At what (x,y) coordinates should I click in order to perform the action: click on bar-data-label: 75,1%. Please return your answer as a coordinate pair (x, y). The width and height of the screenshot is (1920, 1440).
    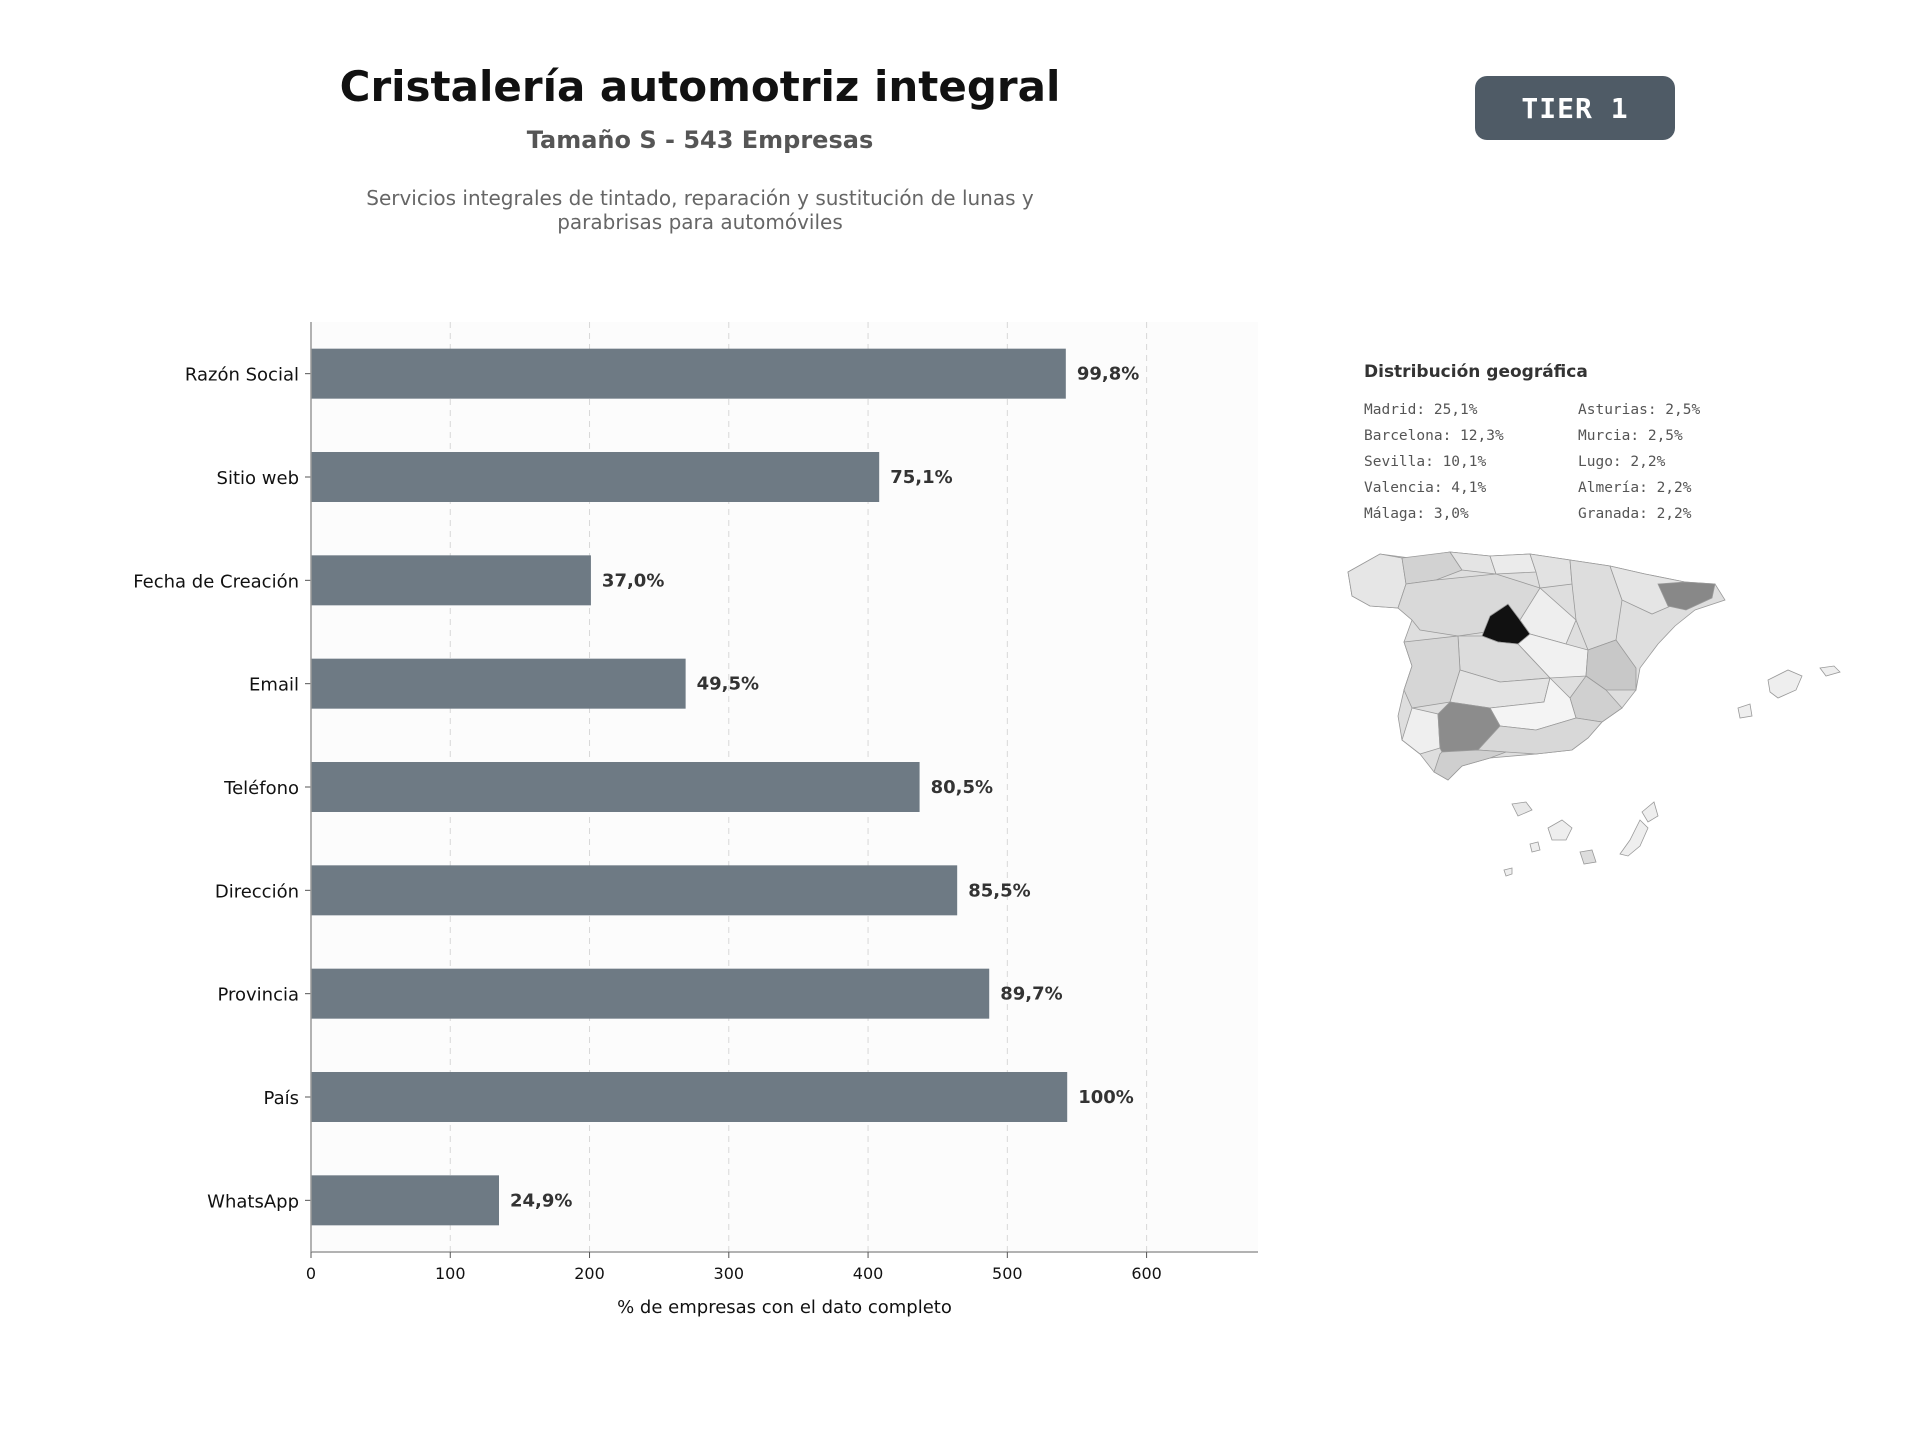
    Looking at the image, I should click on (921, 477).